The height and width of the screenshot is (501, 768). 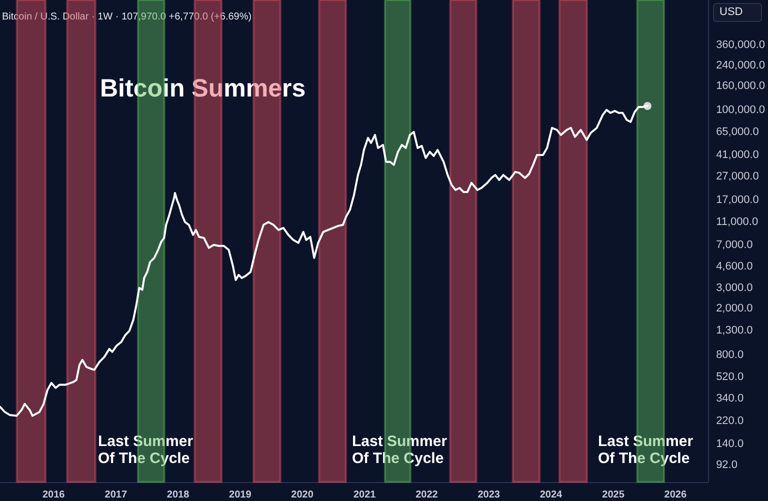 I want to click on x-tick-label: 2021, so click(x=364, y=495).